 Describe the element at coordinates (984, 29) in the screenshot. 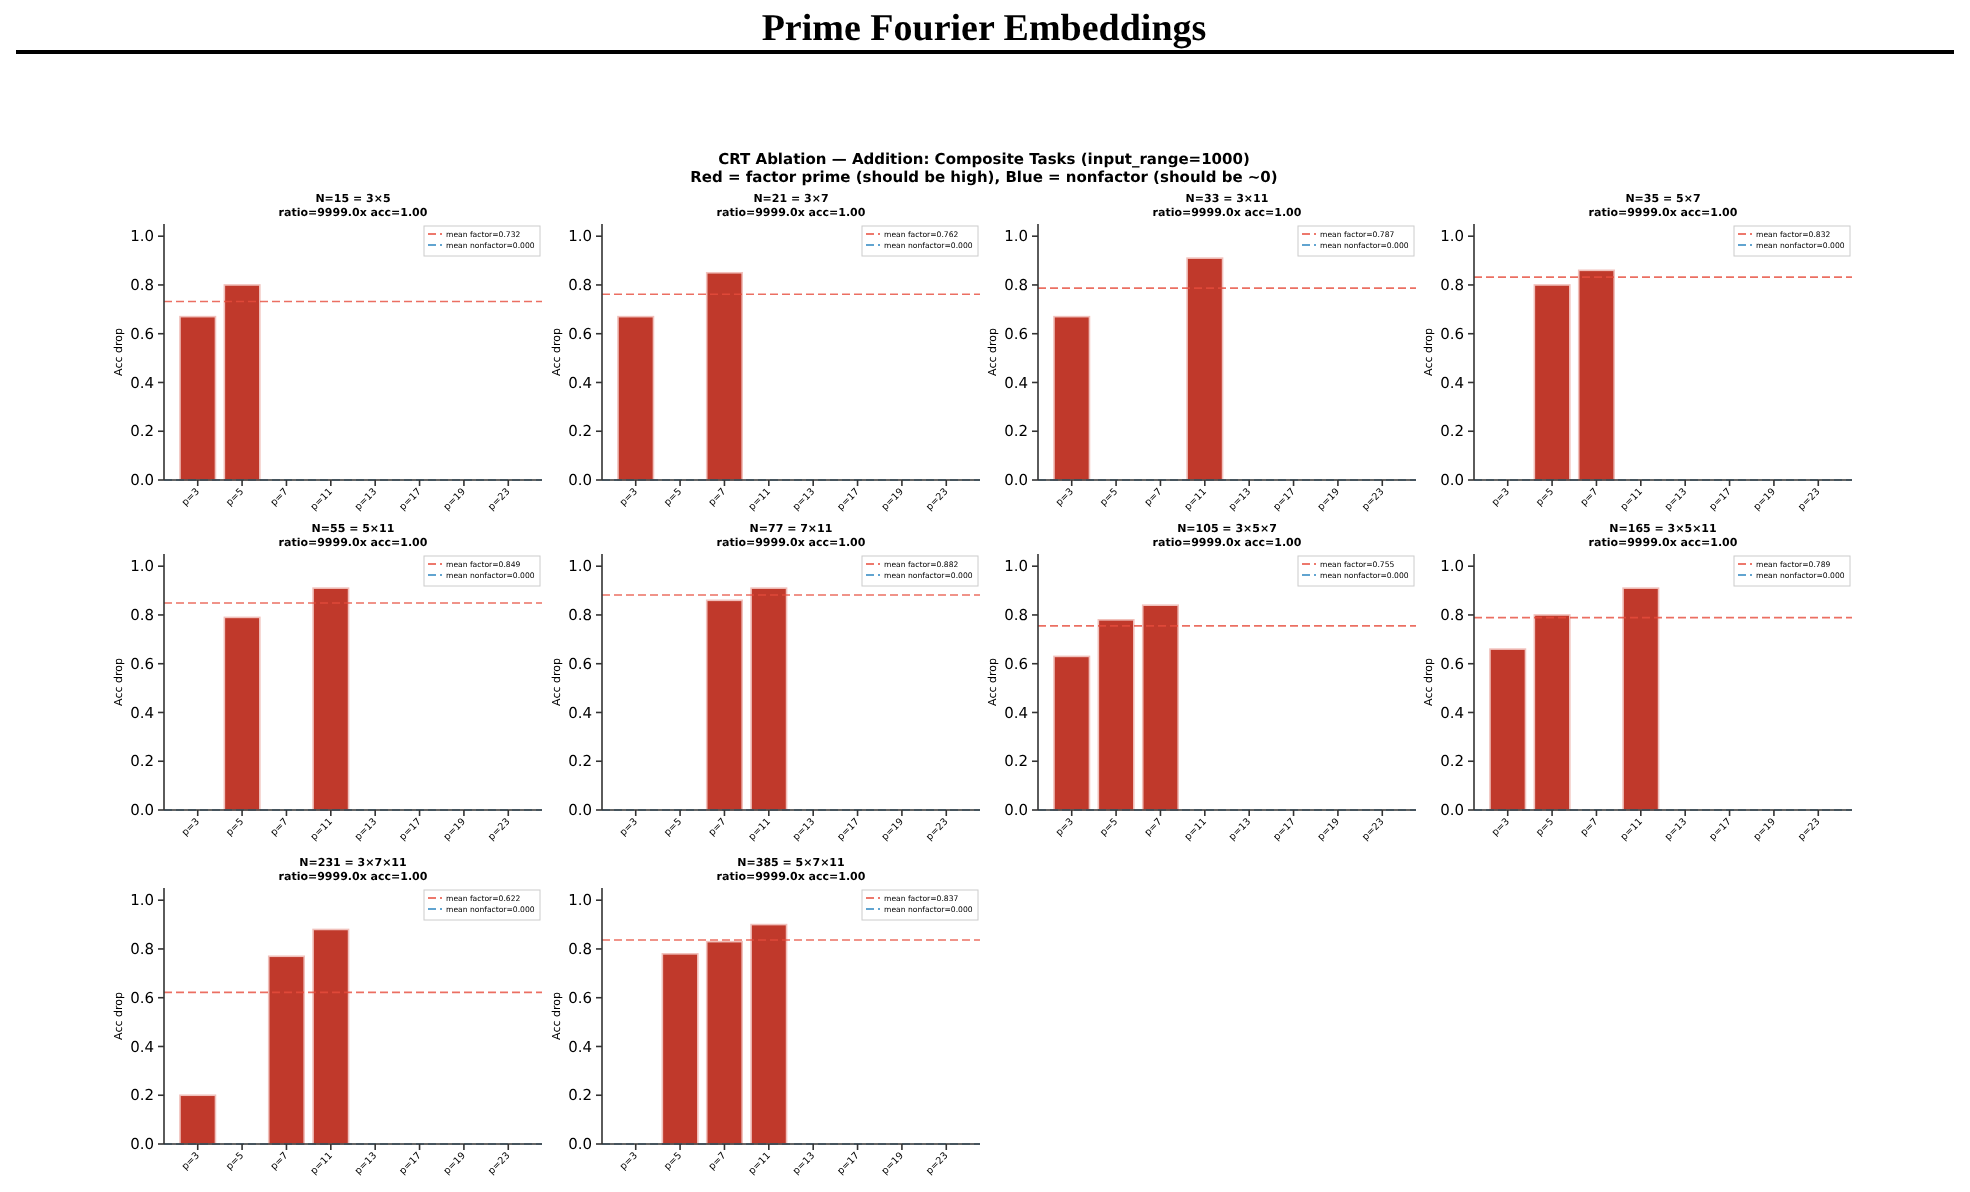

I see `text: Prime Fourier Embeddings` at that location.